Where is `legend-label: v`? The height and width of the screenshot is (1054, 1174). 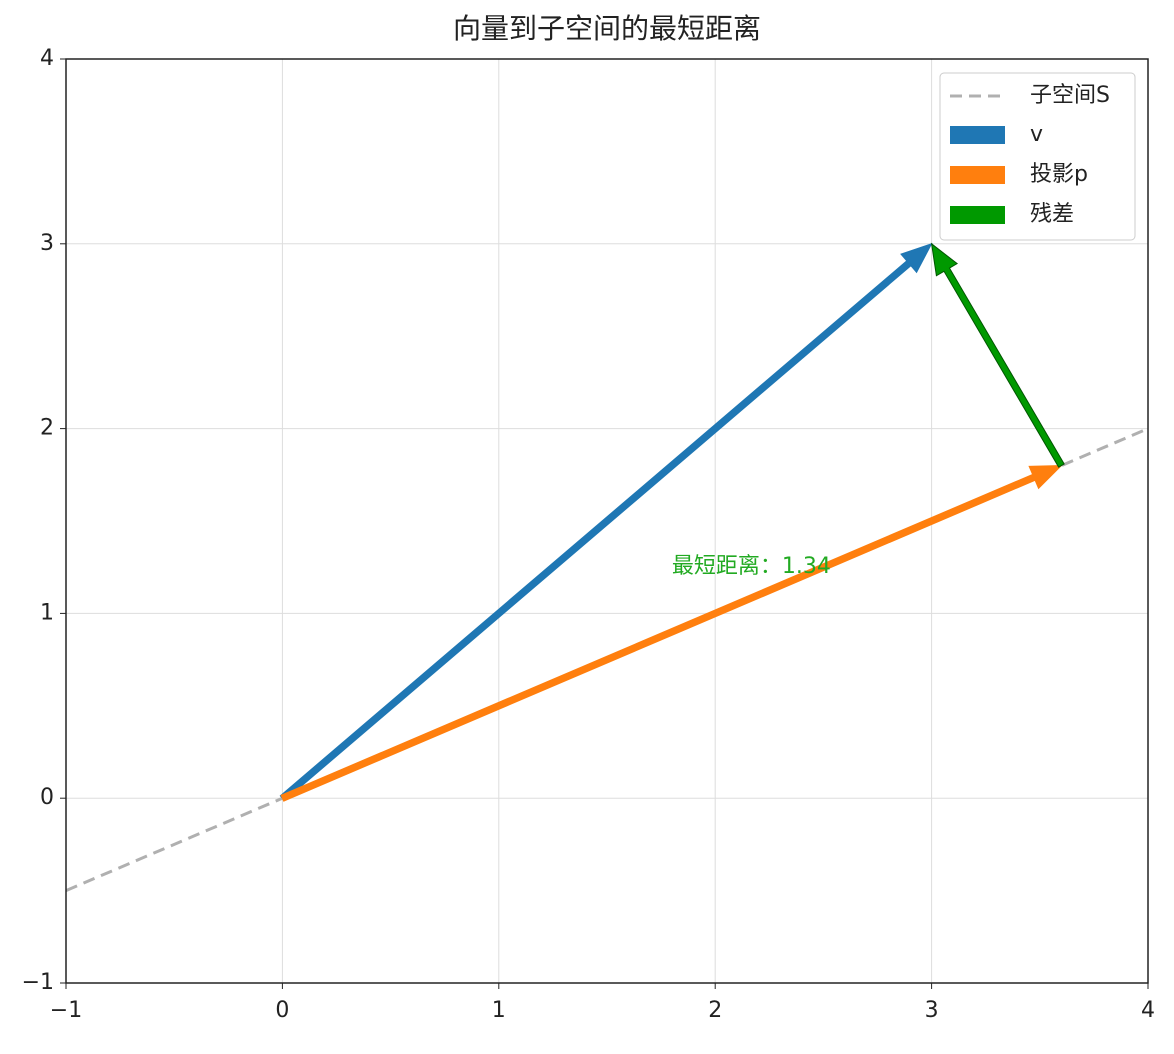
legend-label: v is located at coordinates (1036, 134).